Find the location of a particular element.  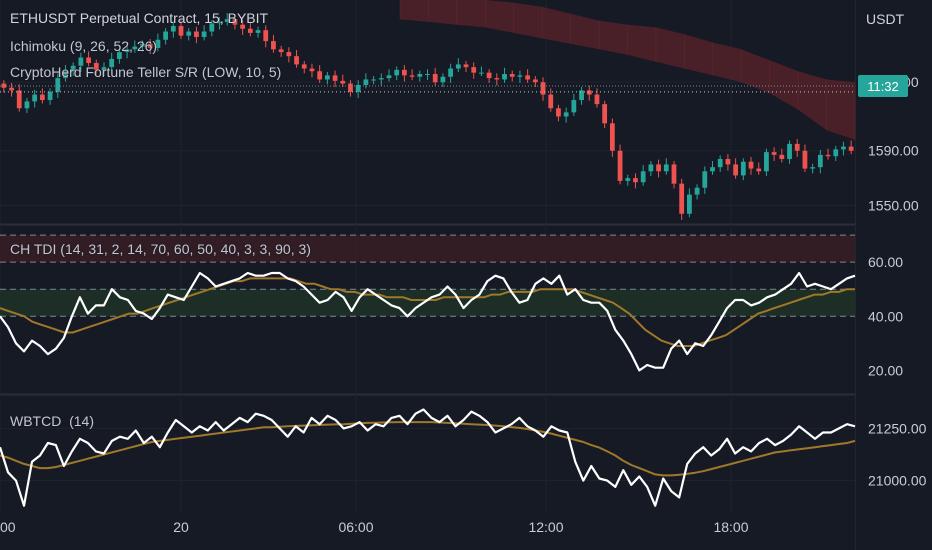

wbtcd-legend-param: (14) is located at coordinates (82, 421).